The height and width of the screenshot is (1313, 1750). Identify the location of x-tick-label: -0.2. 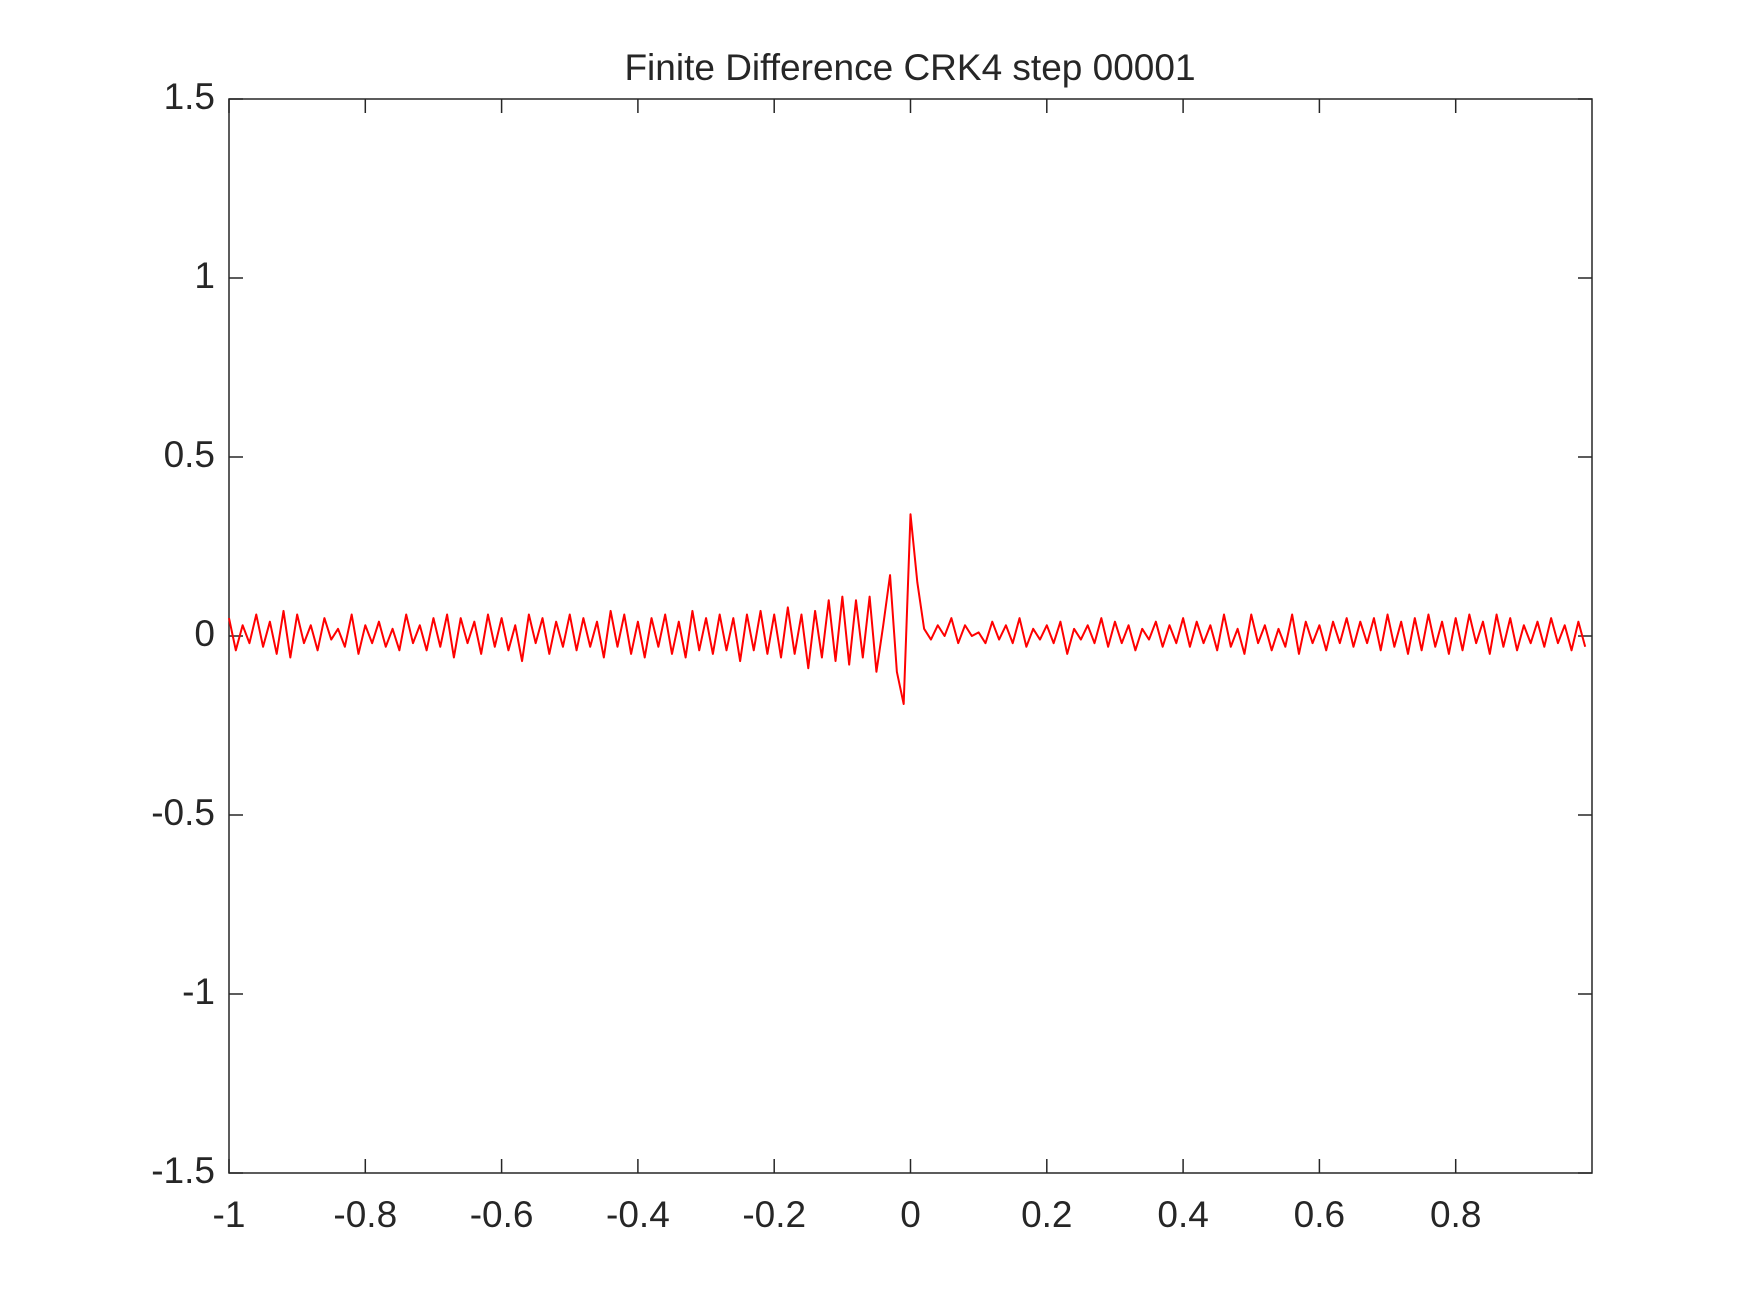
(774, 1214).